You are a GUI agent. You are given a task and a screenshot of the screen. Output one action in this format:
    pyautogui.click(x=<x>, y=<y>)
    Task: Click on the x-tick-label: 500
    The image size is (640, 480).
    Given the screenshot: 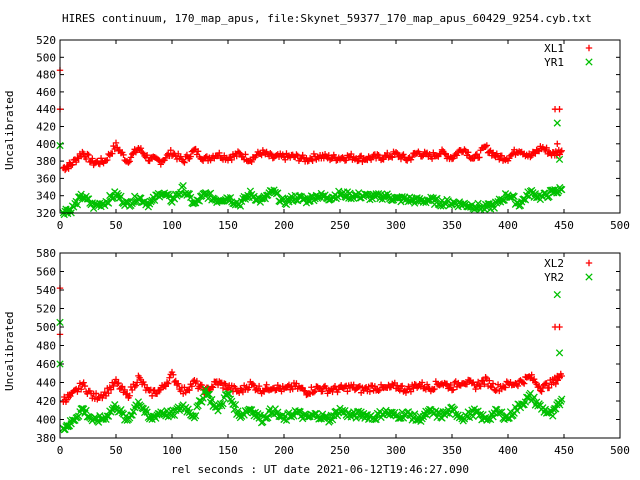 What is the action you would take?
    pyautogui.click(x=620, y=225)
    